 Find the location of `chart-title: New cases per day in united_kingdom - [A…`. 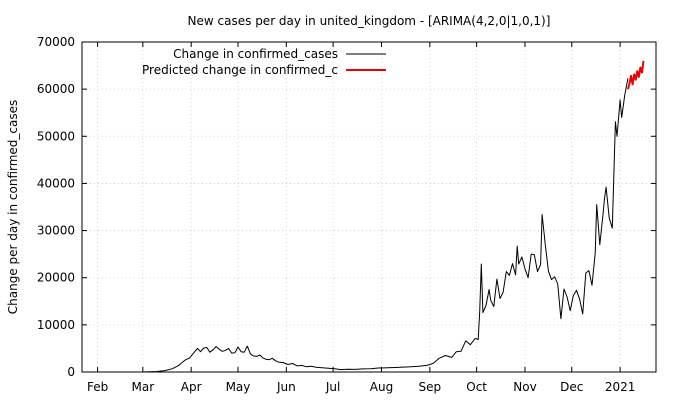

chart-title: New cases per day in united_kingdom - [A… is located at coordinates (369, 21).